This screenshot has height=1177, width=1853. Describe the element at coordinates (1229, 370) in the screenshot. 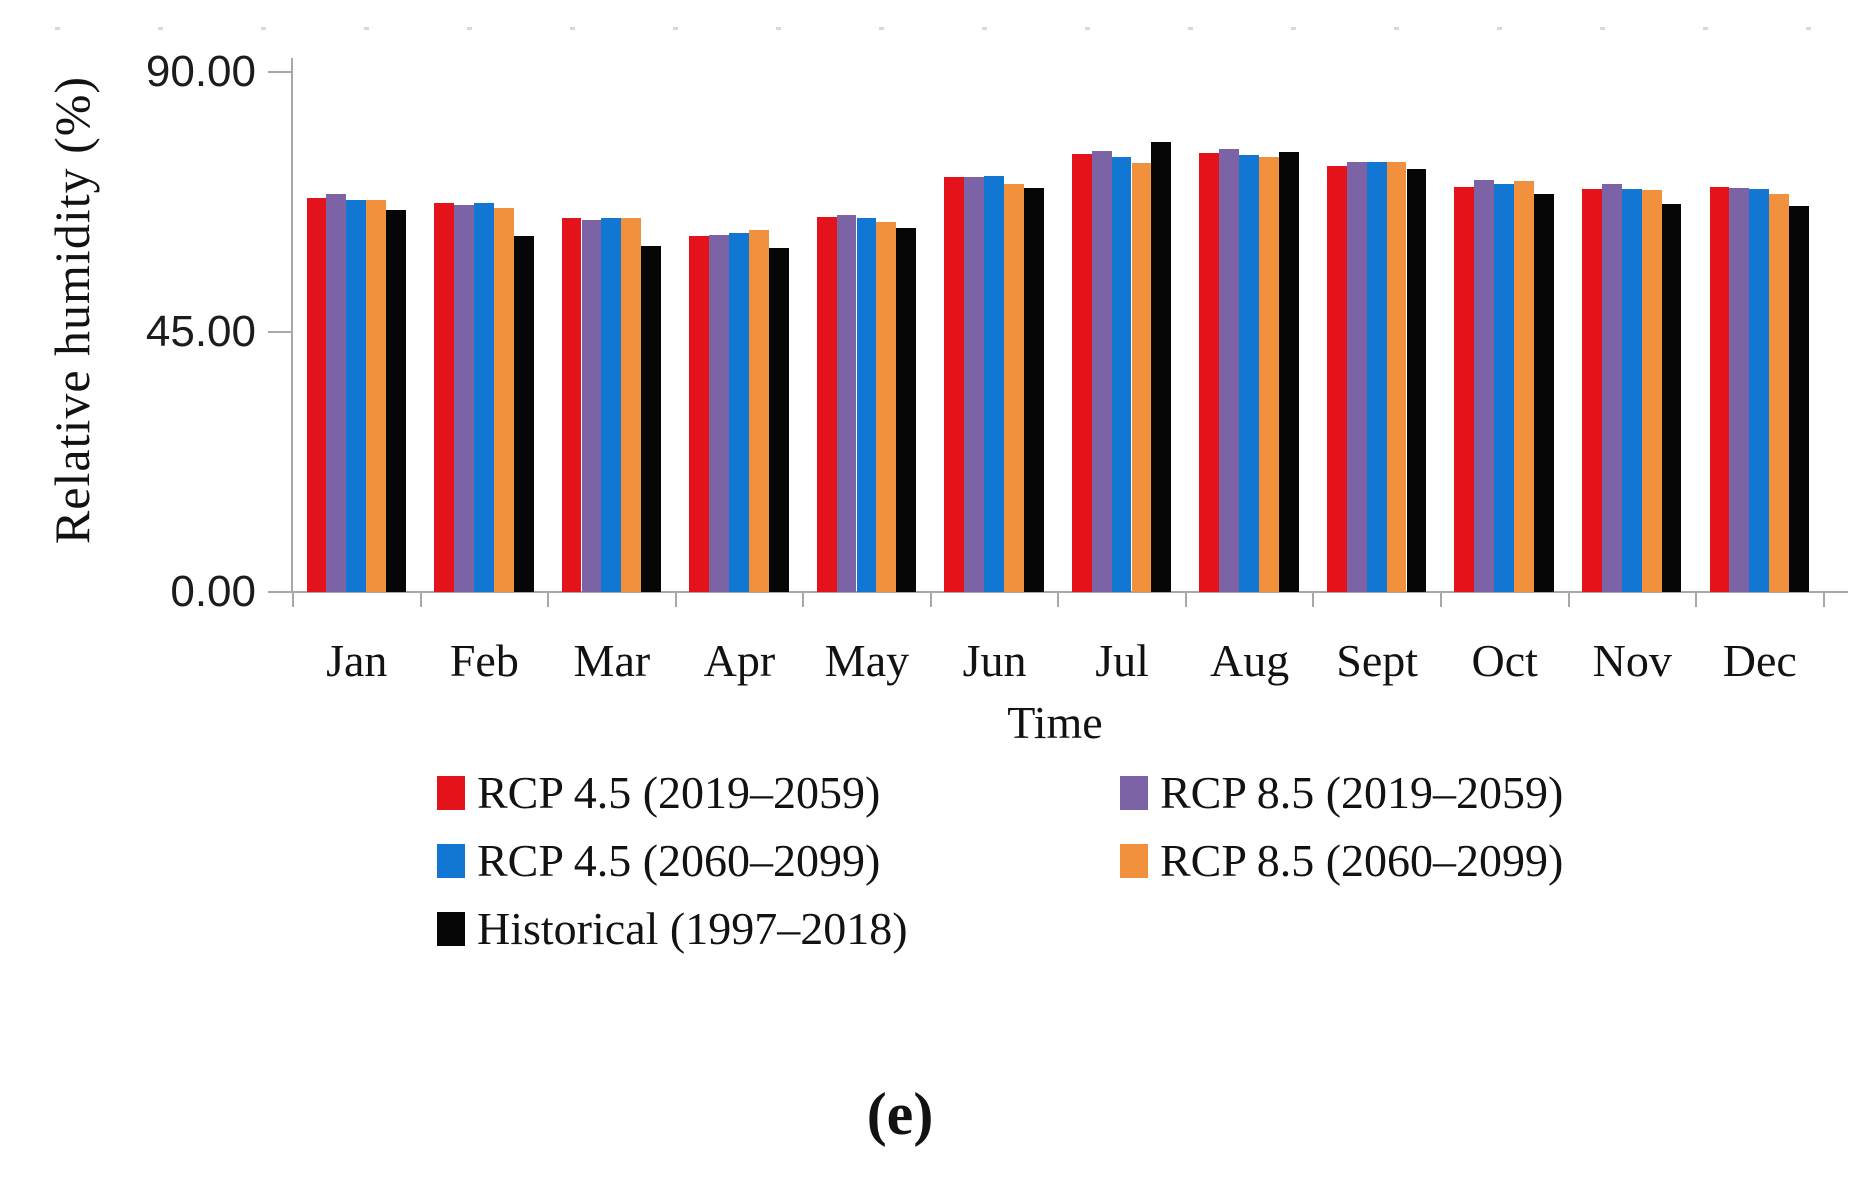

I see `bar-aug-series1` at that location.